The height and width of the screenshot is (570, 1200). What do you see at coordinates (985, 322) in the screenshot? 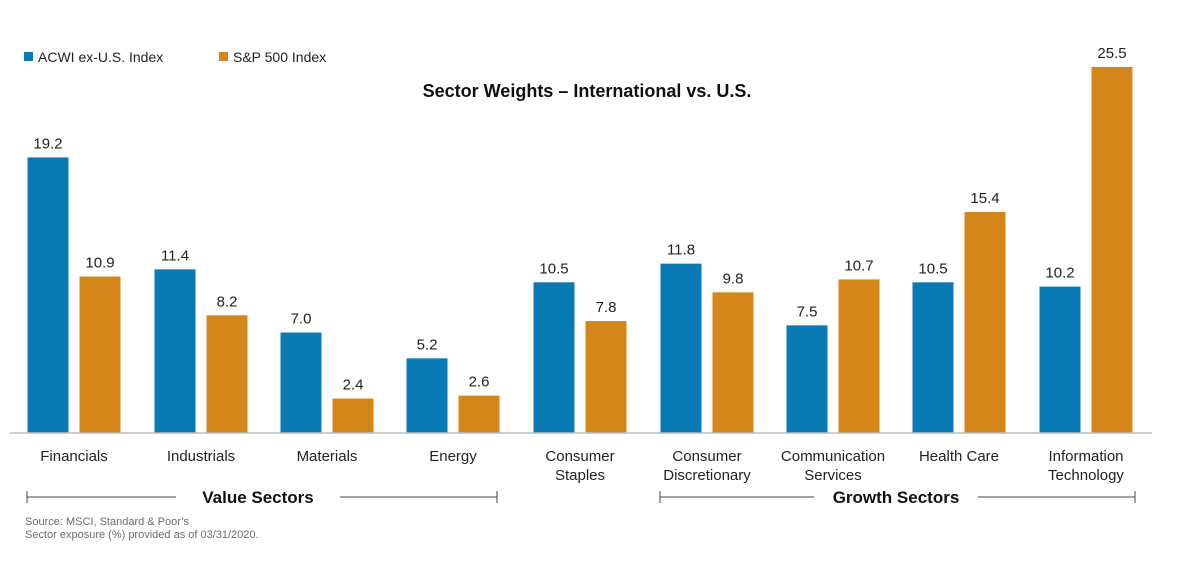
I see `bar-sp500-health-care` at bounding box center [985, 322].